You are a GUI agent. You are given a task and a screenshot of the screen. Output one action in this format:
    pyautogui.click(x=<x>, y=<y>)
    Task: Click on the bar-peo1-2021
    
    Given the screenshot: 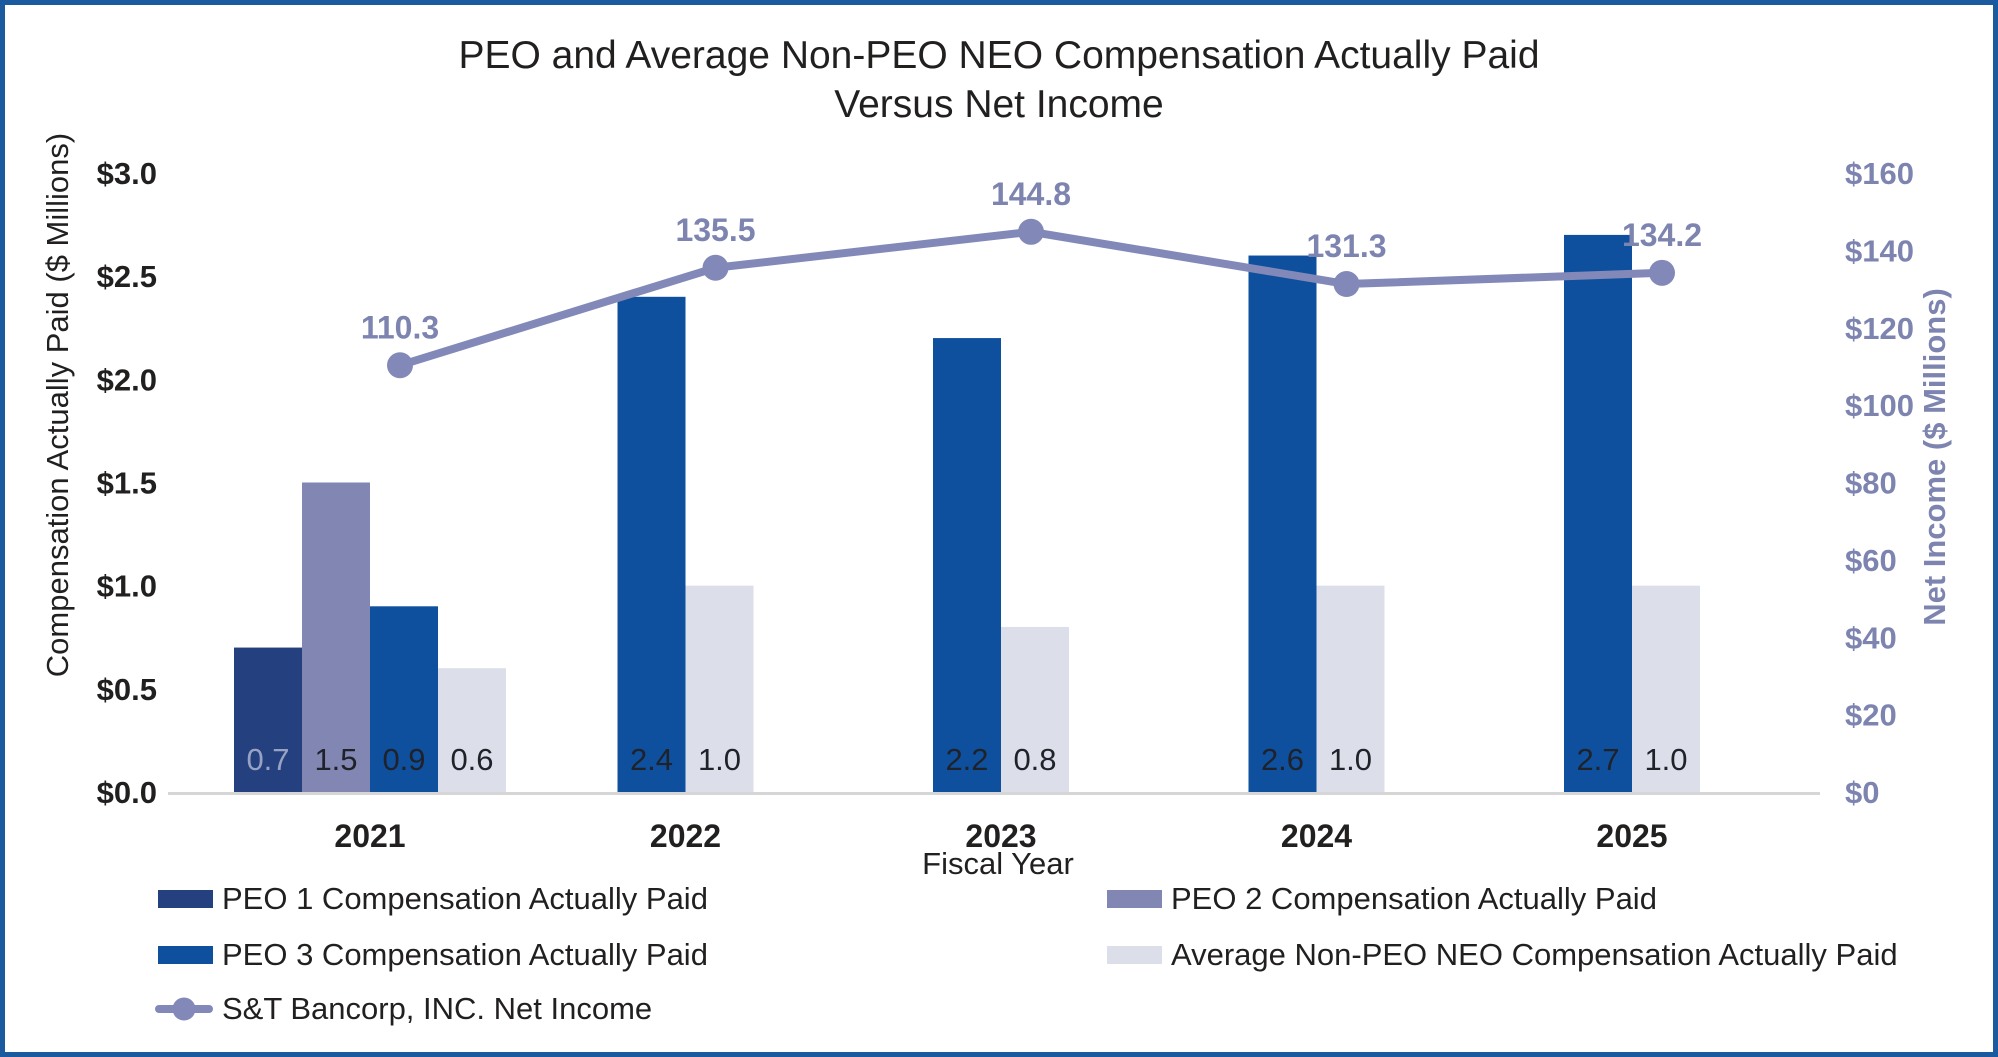 What is the action you would take?
    pyautogui.click(x=268, y=719)
    